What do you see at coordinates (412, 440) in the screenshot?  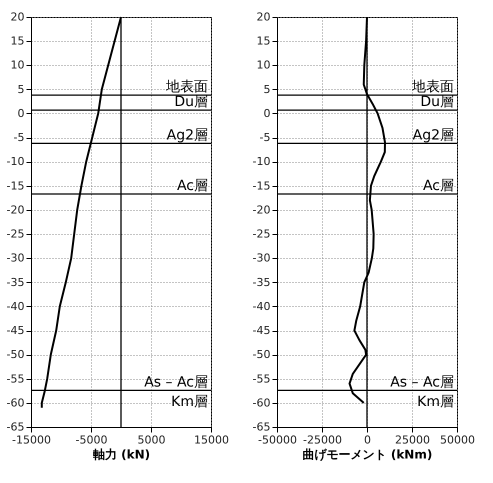 I see `x-tick-label: 25000` at bounding box center [412, 440].